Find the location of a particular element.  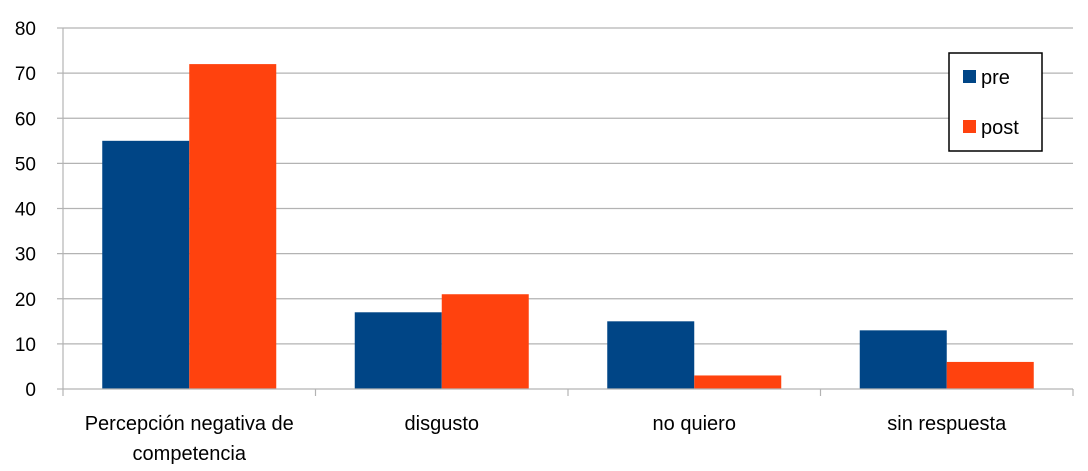

x-tick-label: sin respuesta is located at coordinates (947, 424).